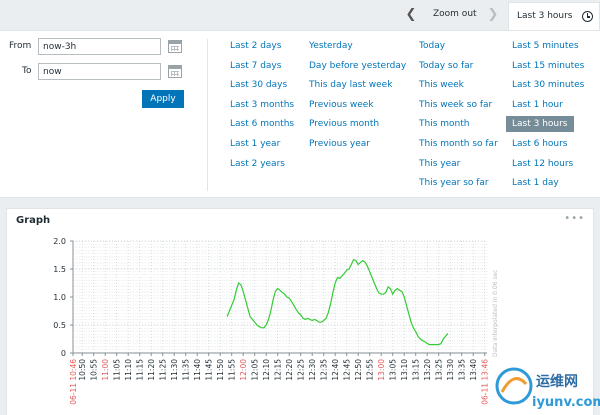  What do you see at coordinates (535, 183) in the screenshot?
I see `quick-range-last-1-day: Last 1 day` at bounding box center [535, 183].